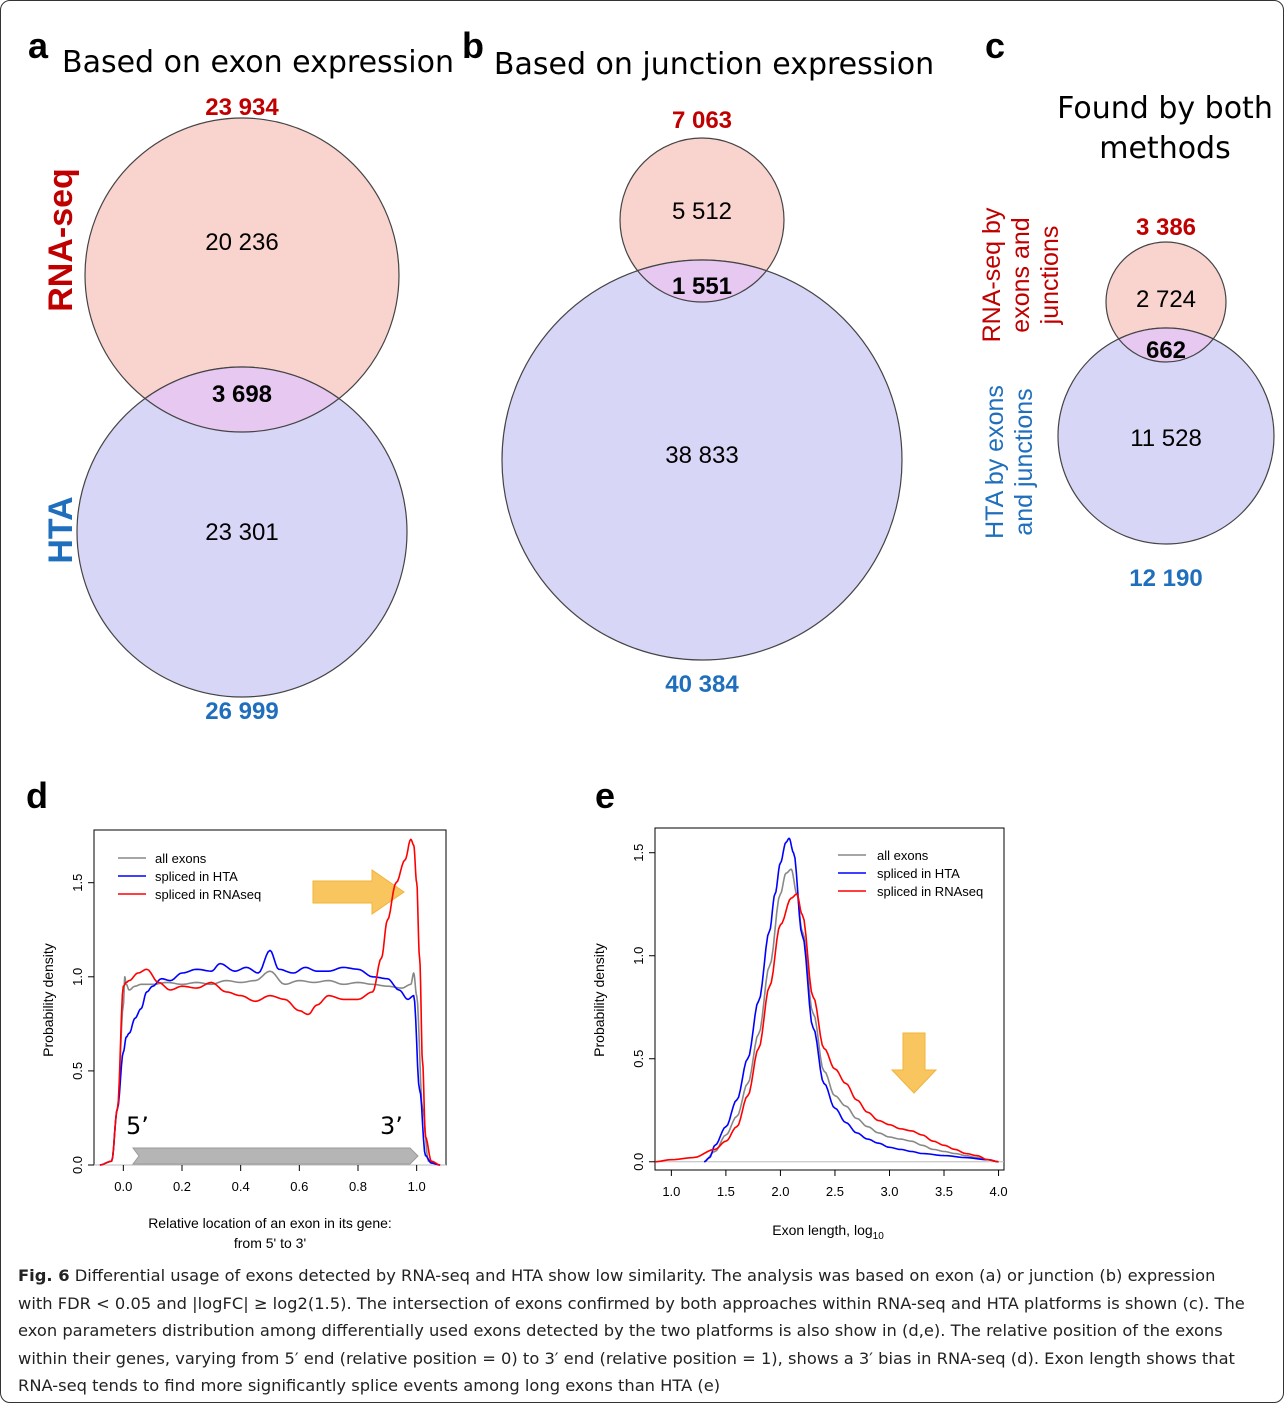 This screenshot has width=1285, height=1404. What do you see at coordinates (241, 532) in the screenshot?
I see `venn-a-only-bottom: 23 301` at bounding box center [241, 532].